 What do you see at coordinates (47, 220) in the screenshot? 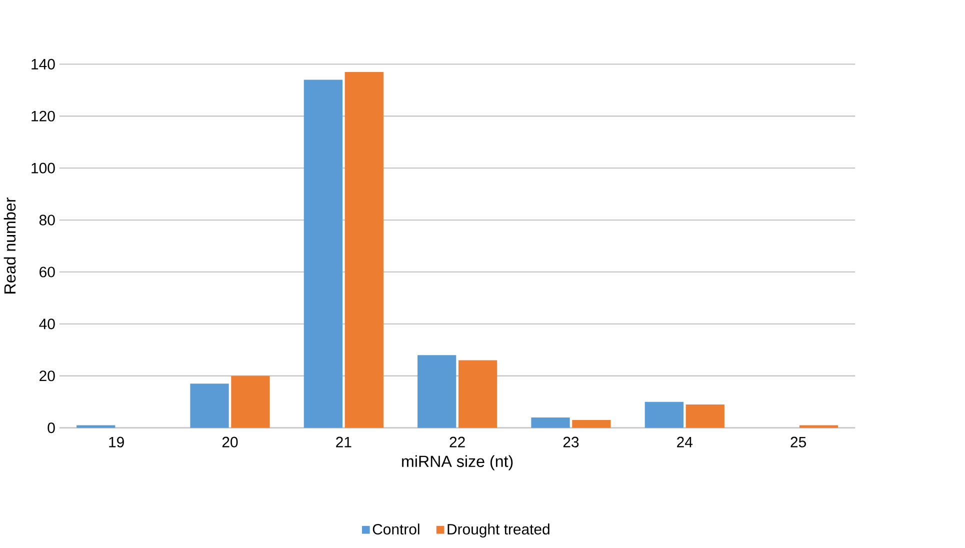
I see `y-tick-label: 80` at bounding box center [47, 220].